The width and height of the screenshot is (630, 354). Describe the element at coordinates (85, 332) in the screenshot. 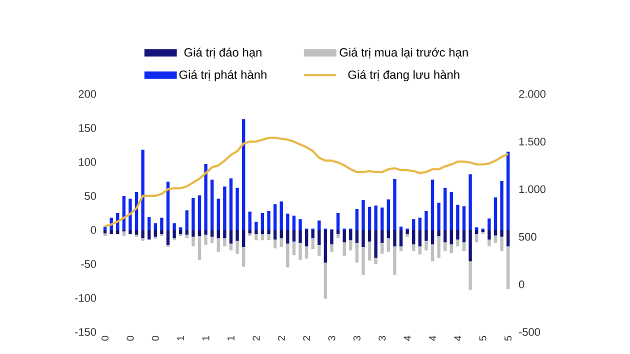

I see `y-tick-label: -150` at that location.